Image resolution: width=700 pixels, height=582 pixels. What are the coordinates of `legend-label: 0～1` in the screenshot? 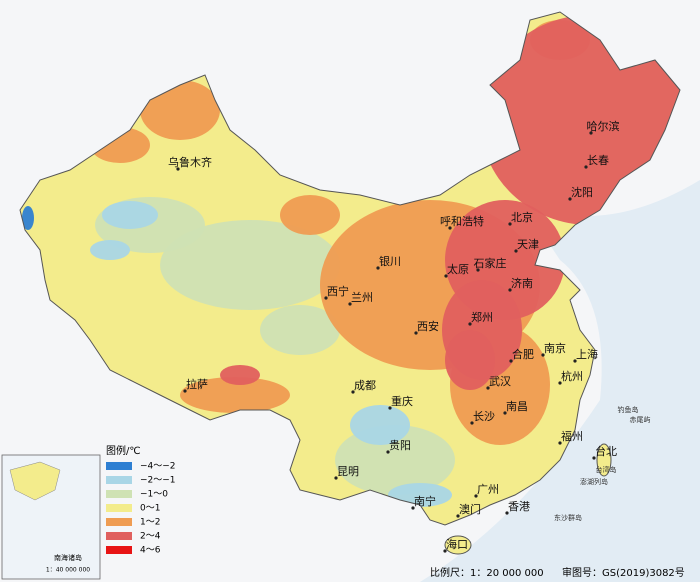 It's located at (150, 509).